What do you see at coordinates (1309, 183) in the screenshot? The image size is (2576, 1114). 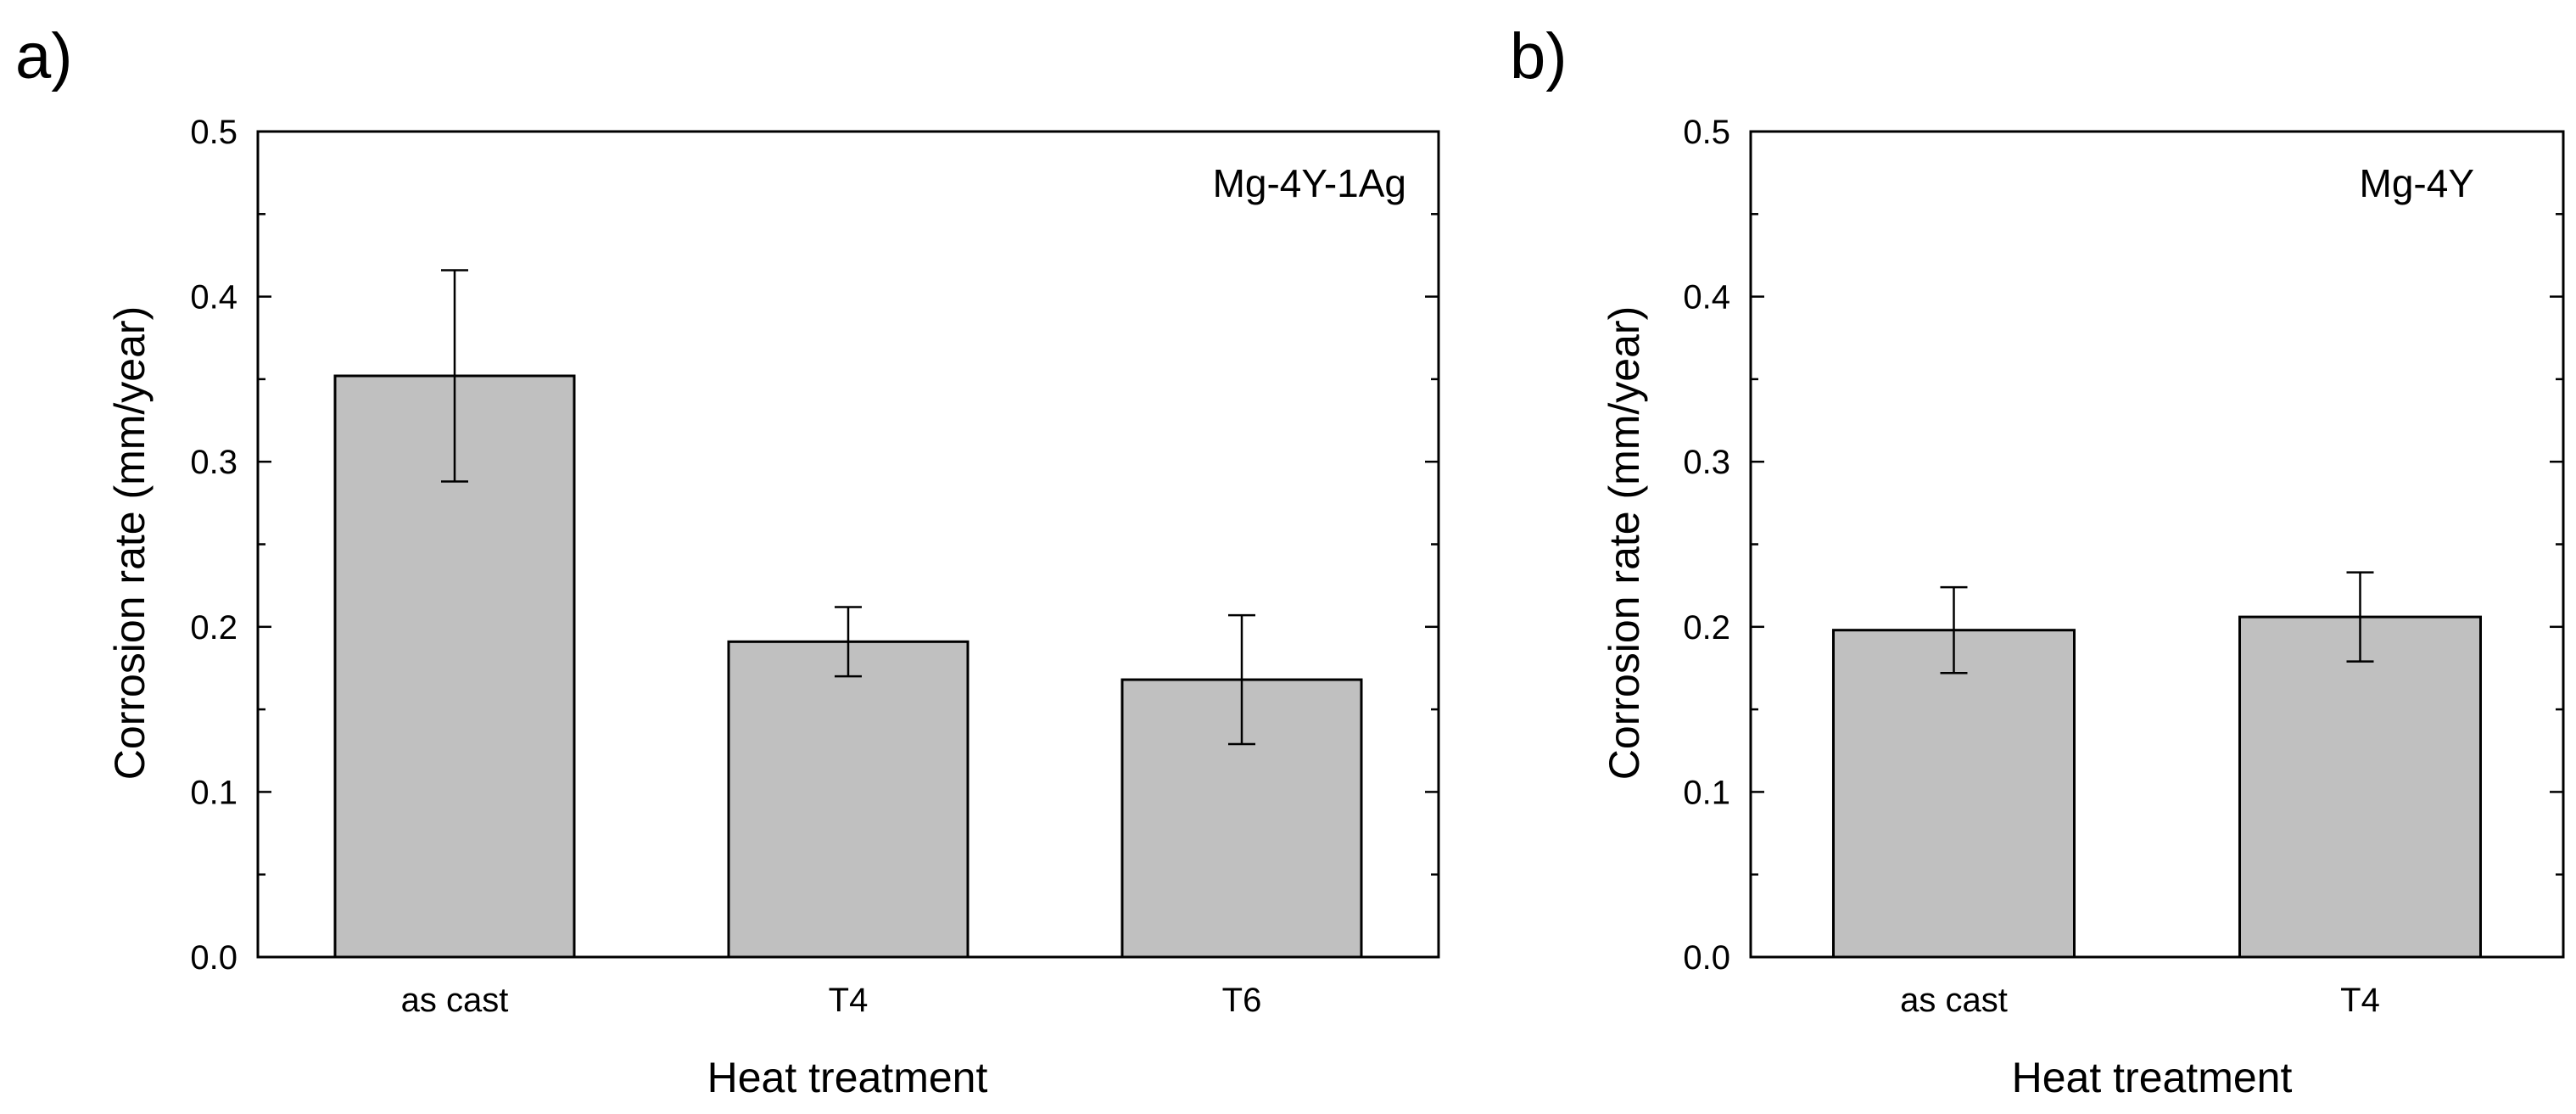 I see `panel-a-annotation: Mg-4Y-1Ag` at bounding box center [1309, 183].